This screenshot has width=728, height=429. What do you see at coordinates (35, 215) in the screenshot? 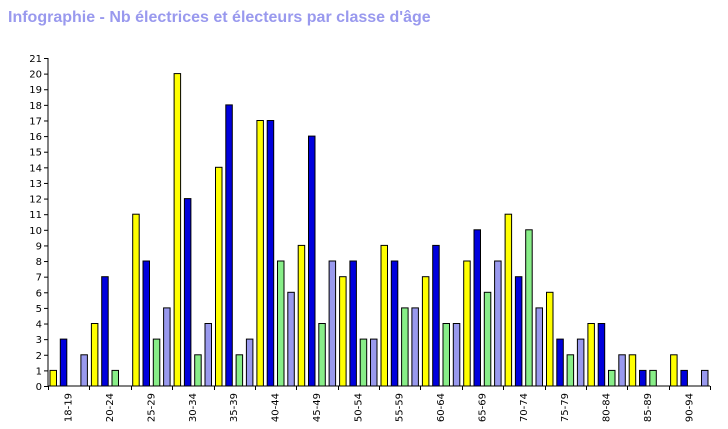
I see `y-tick-label: 11` at bounding box center [35, 215].